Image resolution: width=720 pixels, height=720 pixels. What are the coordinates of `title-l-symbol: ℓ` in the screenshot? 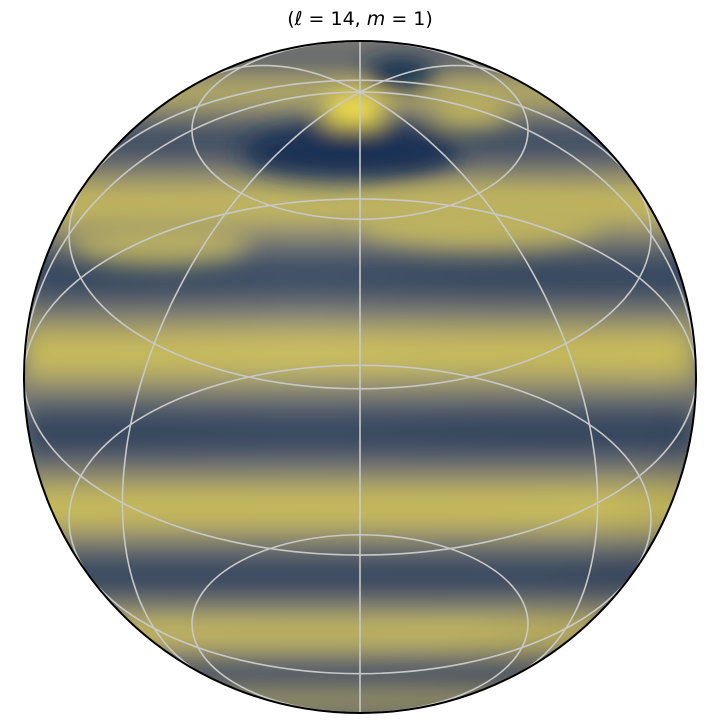 It's located at (298, 19).